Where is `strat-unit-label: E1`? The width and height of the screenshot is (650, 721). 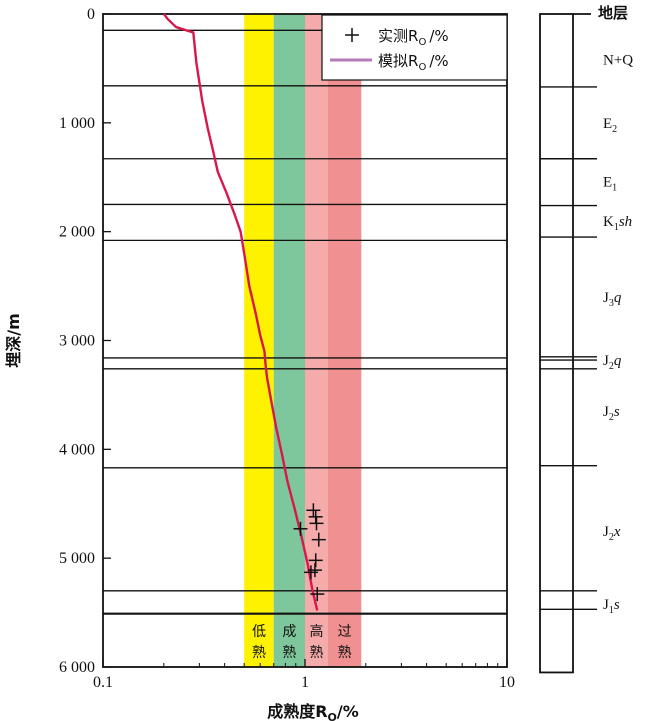
strat-unit-label: E1 is located at coordinates (610, 184).